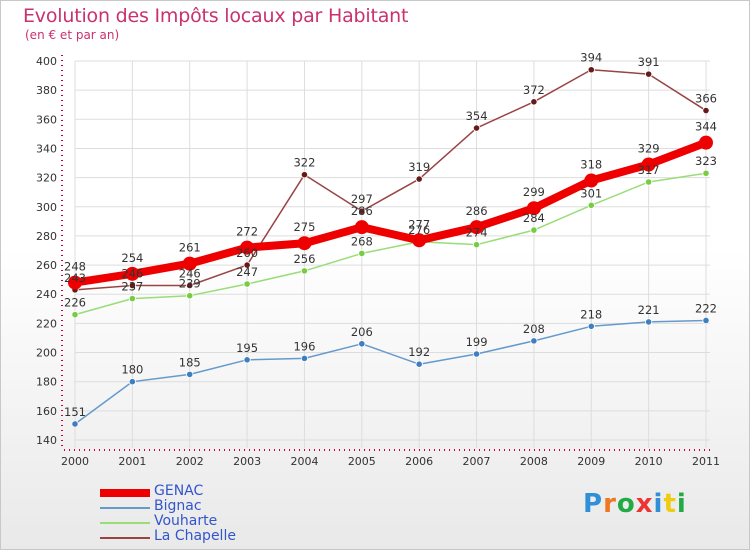 This screenshot has width=750, height=550. What do you see at coordinates (46, 265) in the screenshot?
I see `y-tick-label: 260` at bounding box center [46, 265].